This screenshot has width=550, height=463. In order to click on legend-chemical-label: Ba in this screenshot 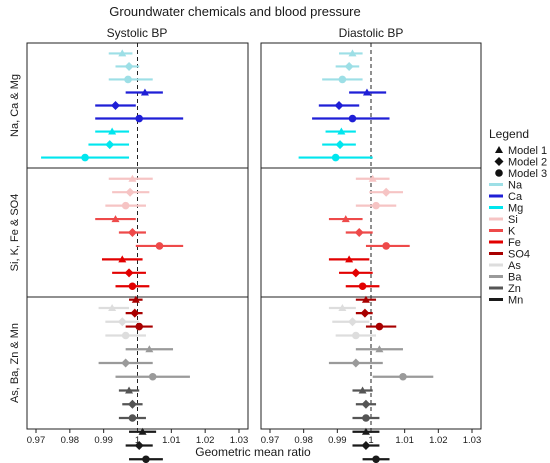, I will do `click(515, 278)`.